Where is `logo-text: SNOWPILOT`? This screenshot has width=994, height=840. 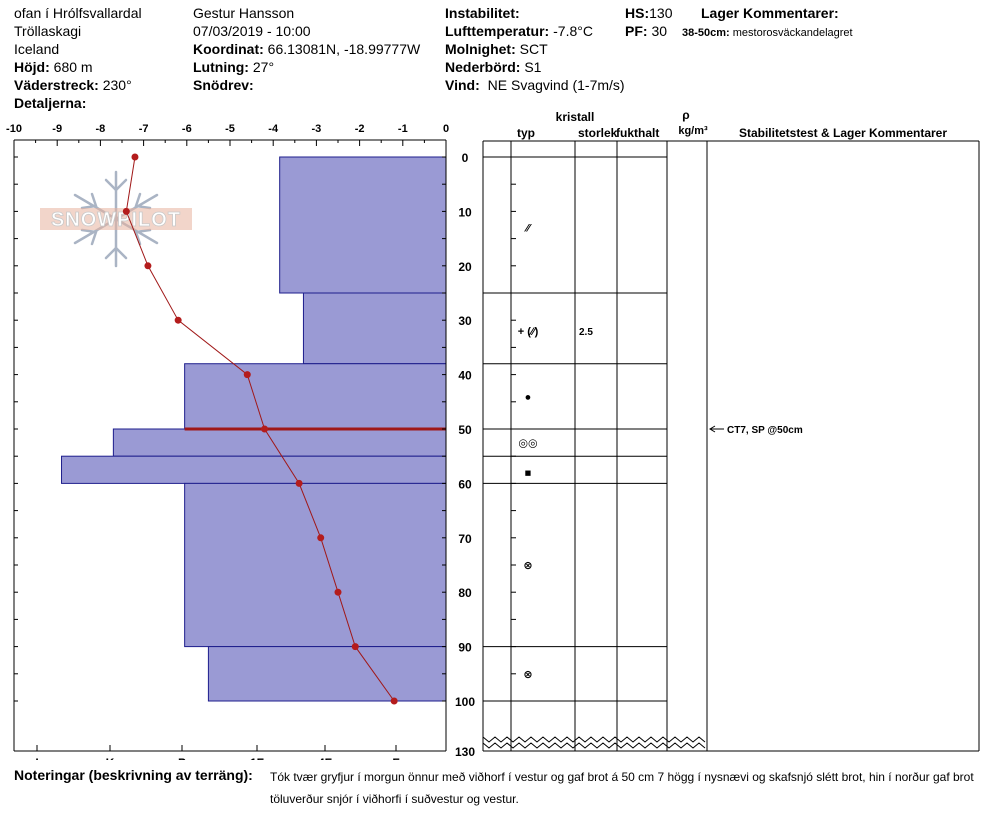 logo-text: SNOWPILOT is located at coordinates (116, 220).